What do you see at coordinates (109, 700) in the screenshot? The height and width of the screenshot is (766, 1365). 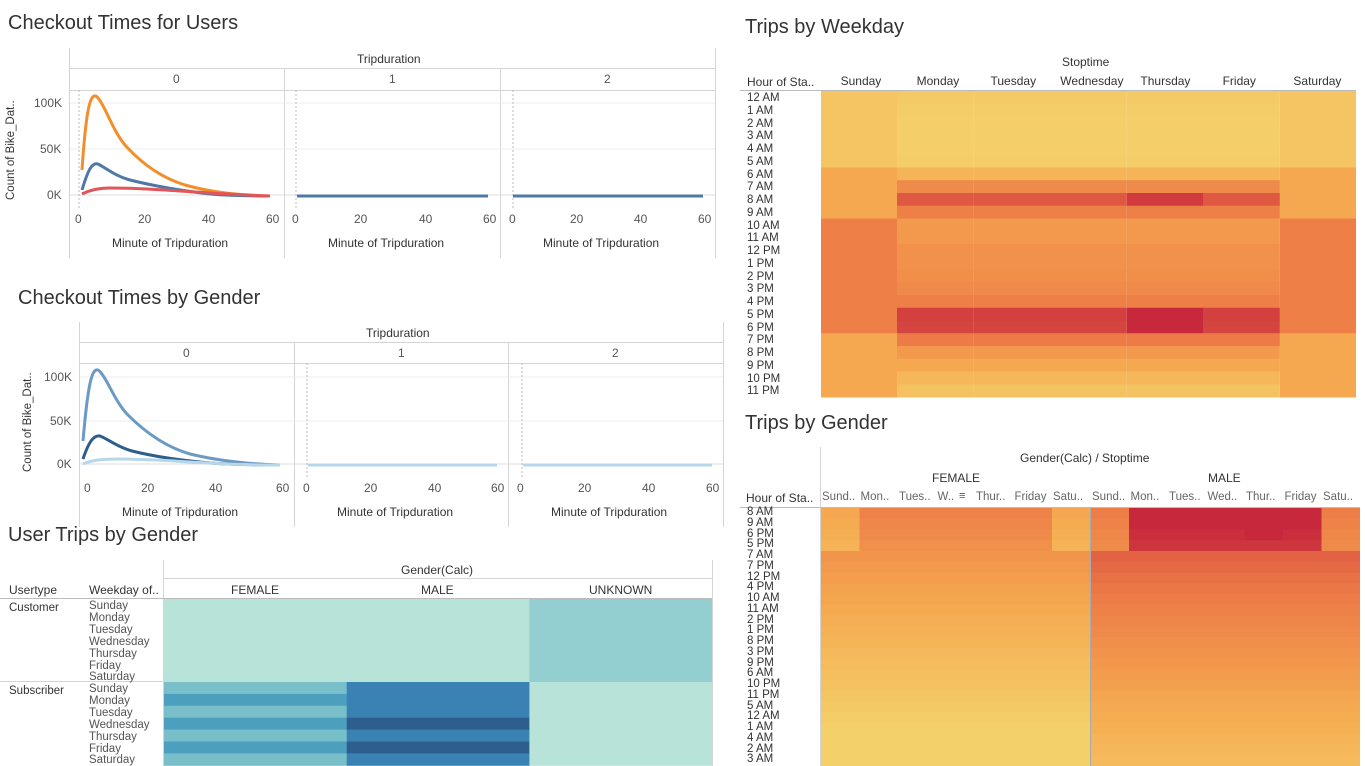 I see `weekday-label: Monday` at bounding box center [109, 700].